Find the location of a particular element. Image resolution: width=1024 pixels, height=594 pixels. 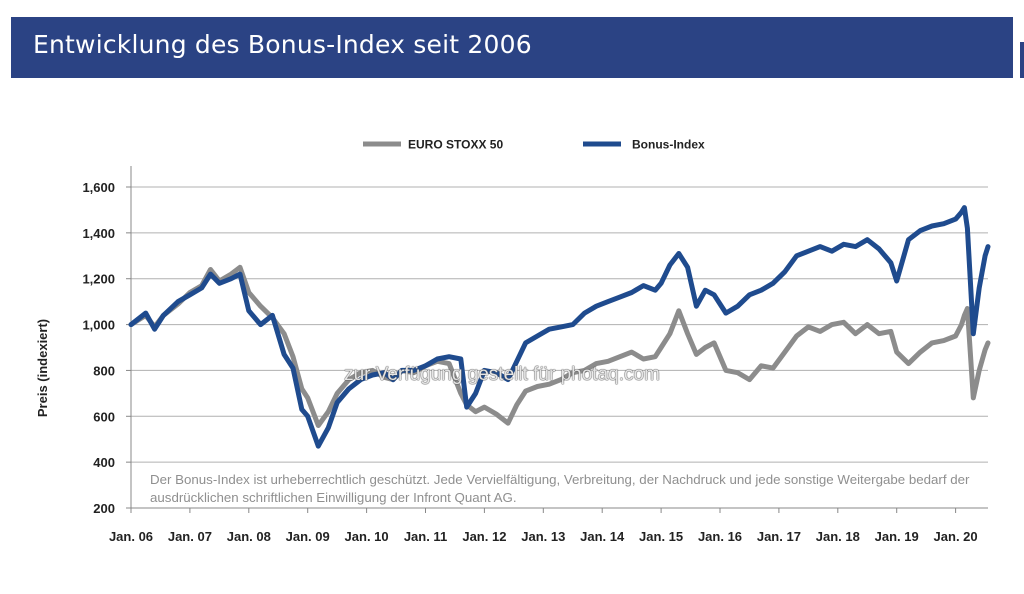

legend: EURO STOXX 50 Bonus-Index is located at coordinates (534, 145).